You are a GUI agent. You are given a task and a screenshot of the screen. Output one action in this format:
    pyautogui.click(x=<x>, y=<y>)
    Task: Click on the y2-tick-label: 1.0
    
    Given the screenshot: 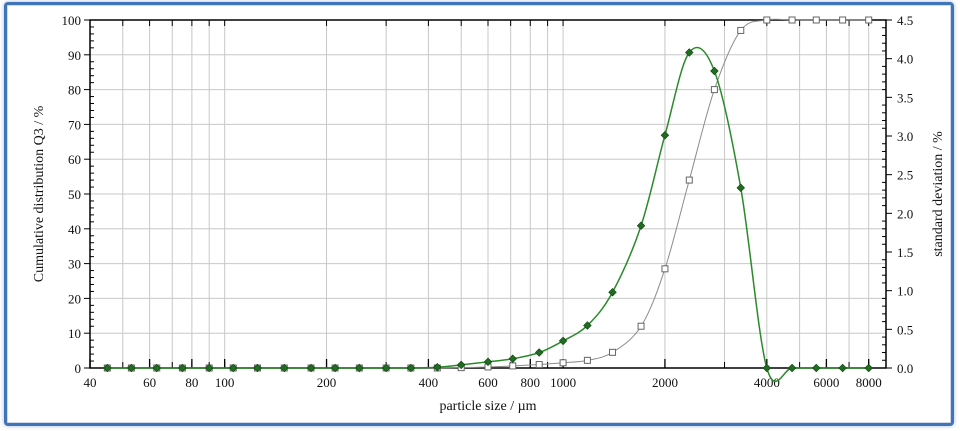 What is the action you would take?
    pyautogui.click(x=905, y=291)
    